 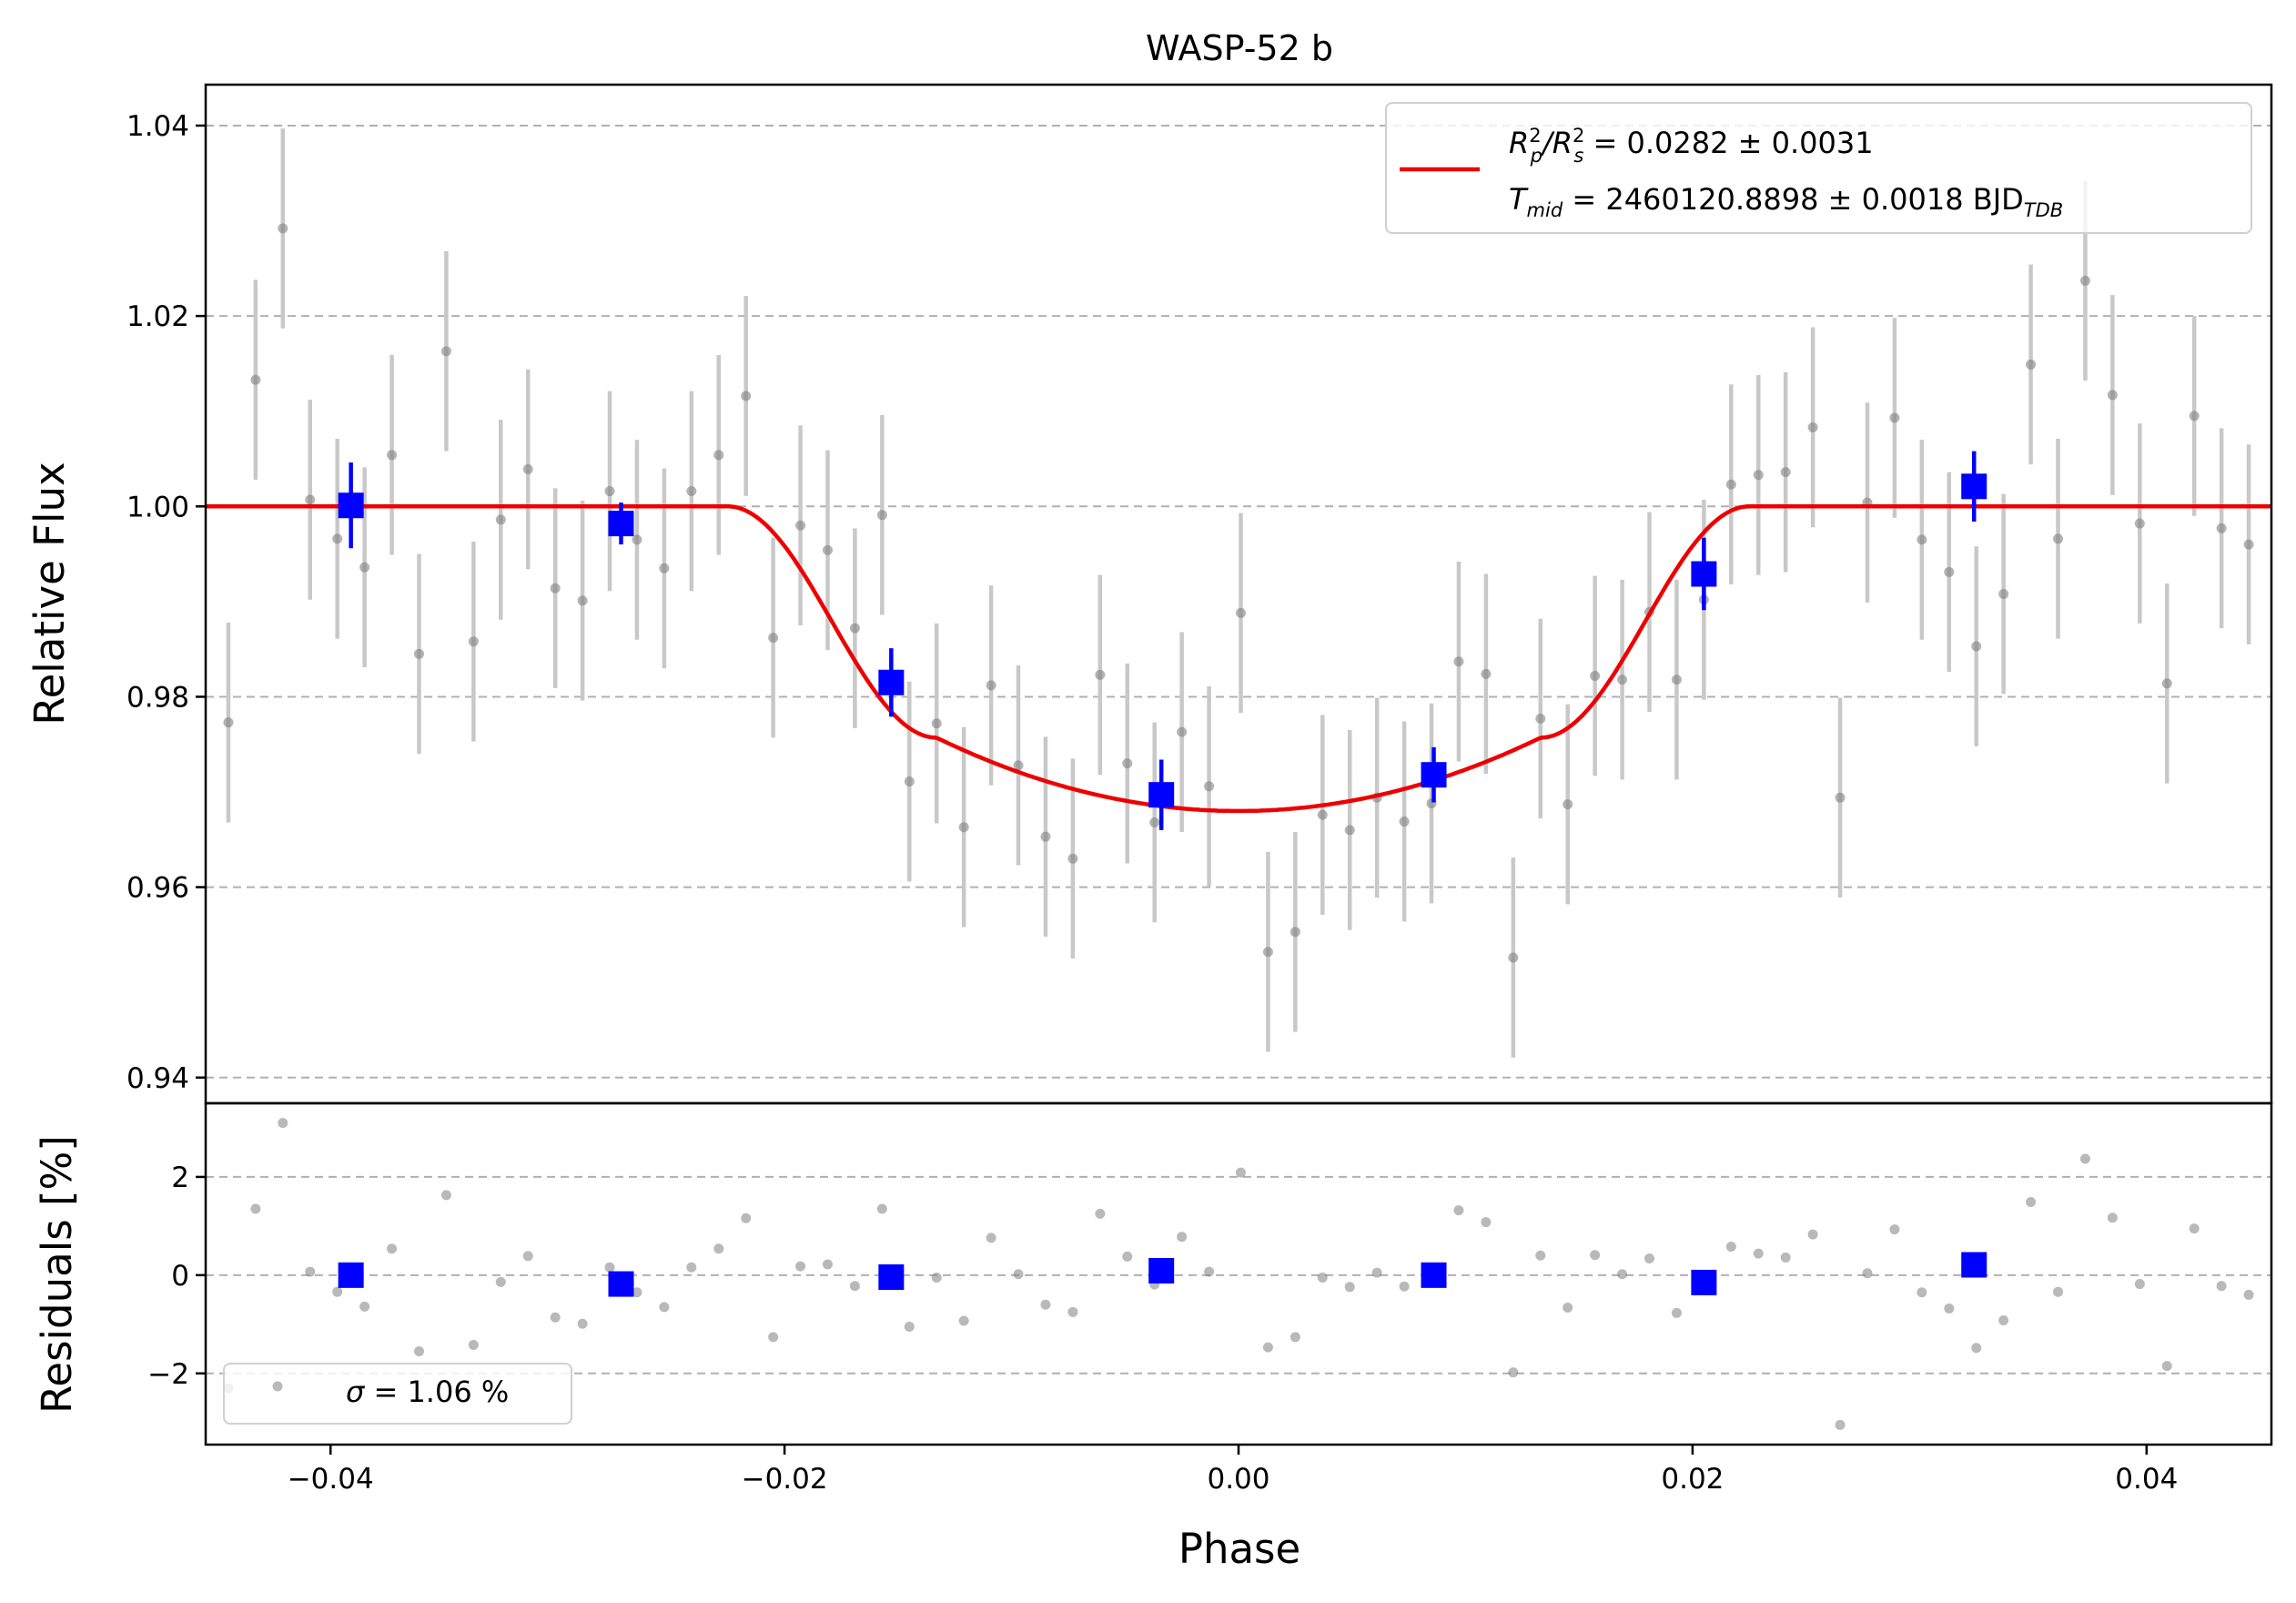 I want to click on x-tick-label: −0.02, so click(x=785, y=1479).